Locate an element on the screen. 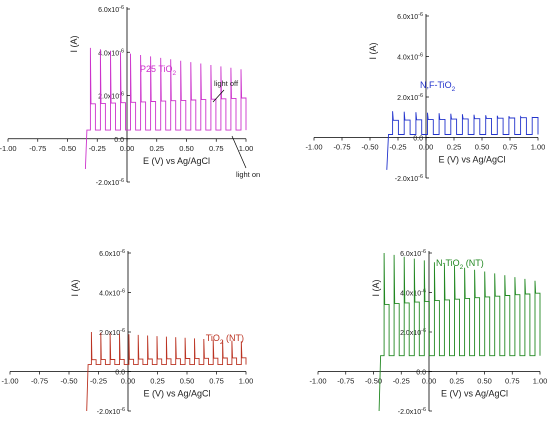  y-tick-label: -2.0x10⁻⁶ is located at coordinates (110, 182).